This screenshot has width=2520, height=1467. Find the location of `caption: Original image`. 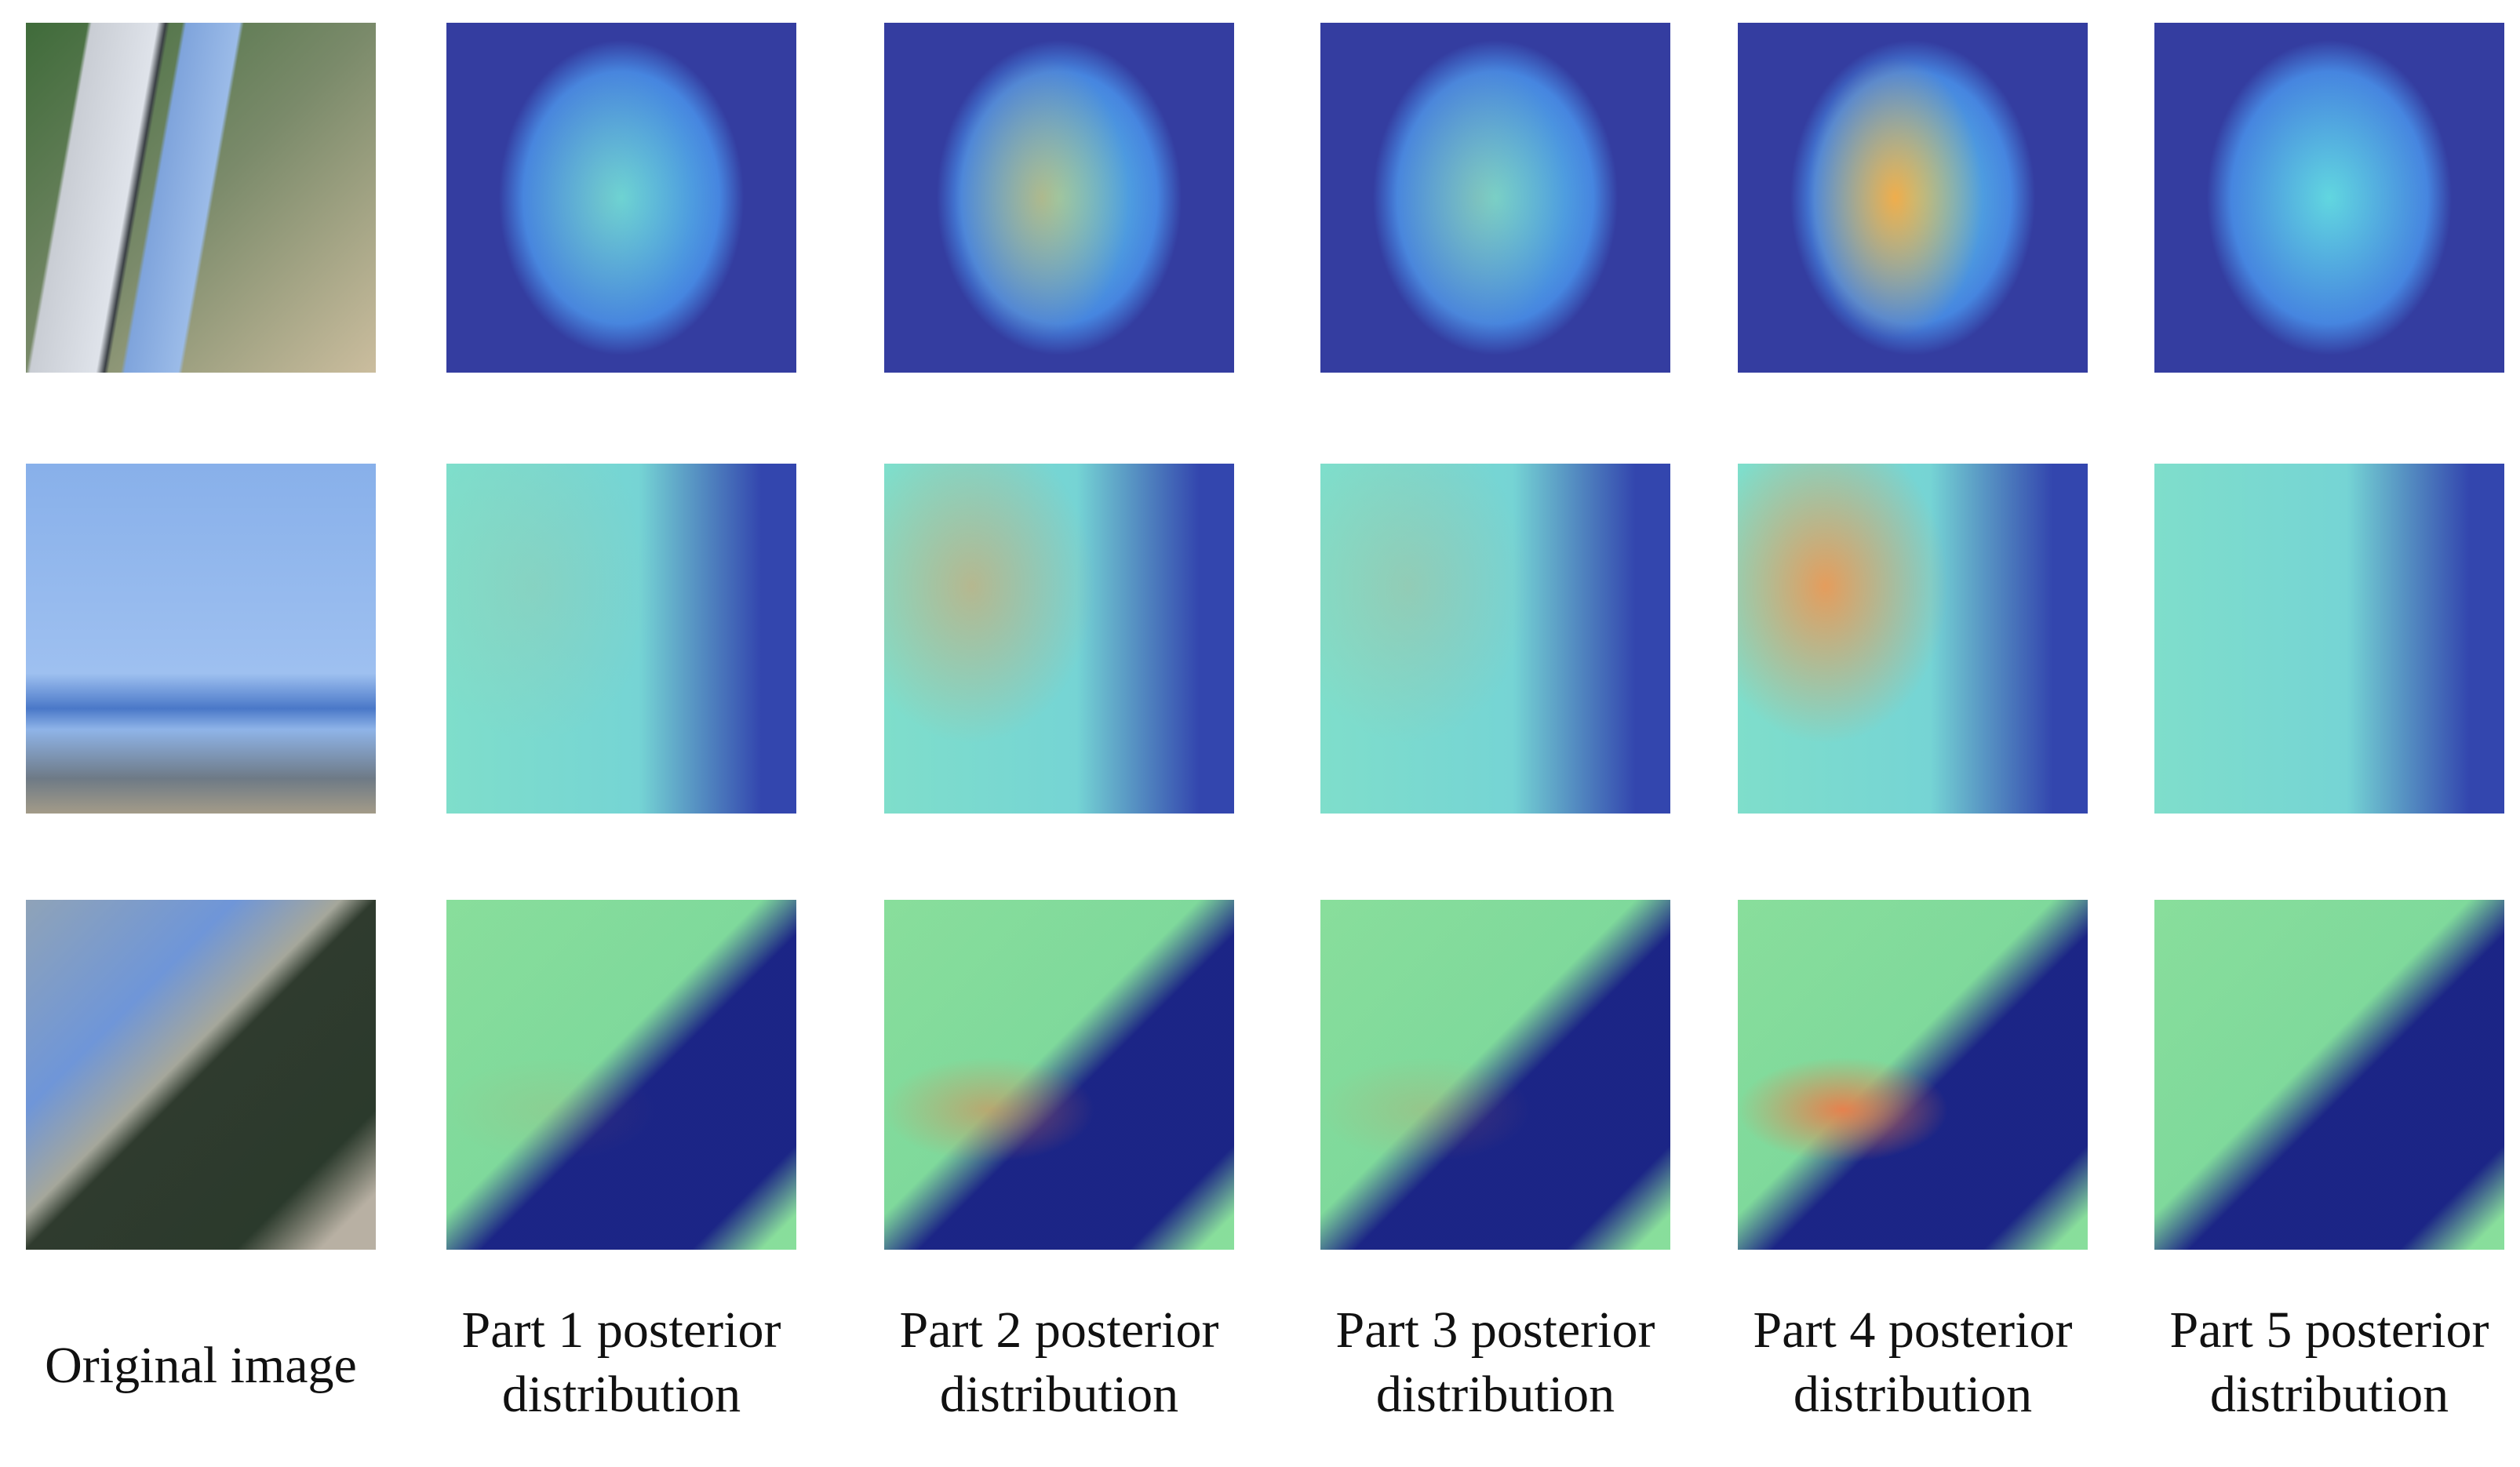

caption: Original image is located at coordinates (210, 1366).